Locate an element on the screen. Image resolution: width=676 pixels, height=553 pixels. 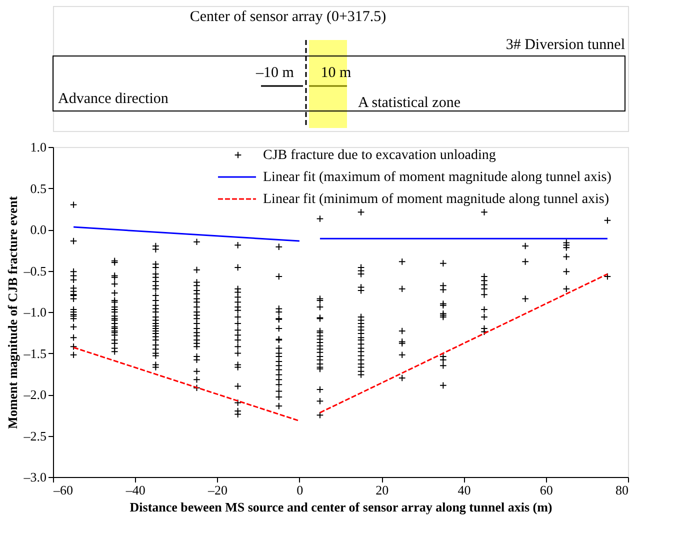
y-tick-label: –2.0 is located at coordinates (34, 394).